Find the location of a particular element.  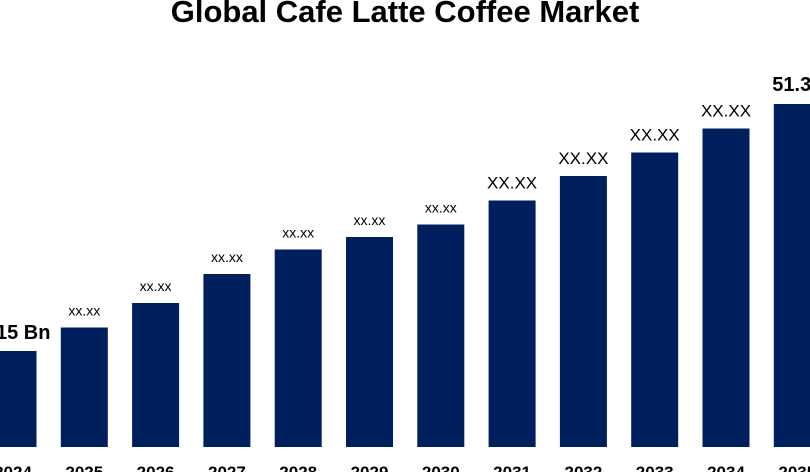

x-tick-2035: 2035 is located at coordinates (794, 467).